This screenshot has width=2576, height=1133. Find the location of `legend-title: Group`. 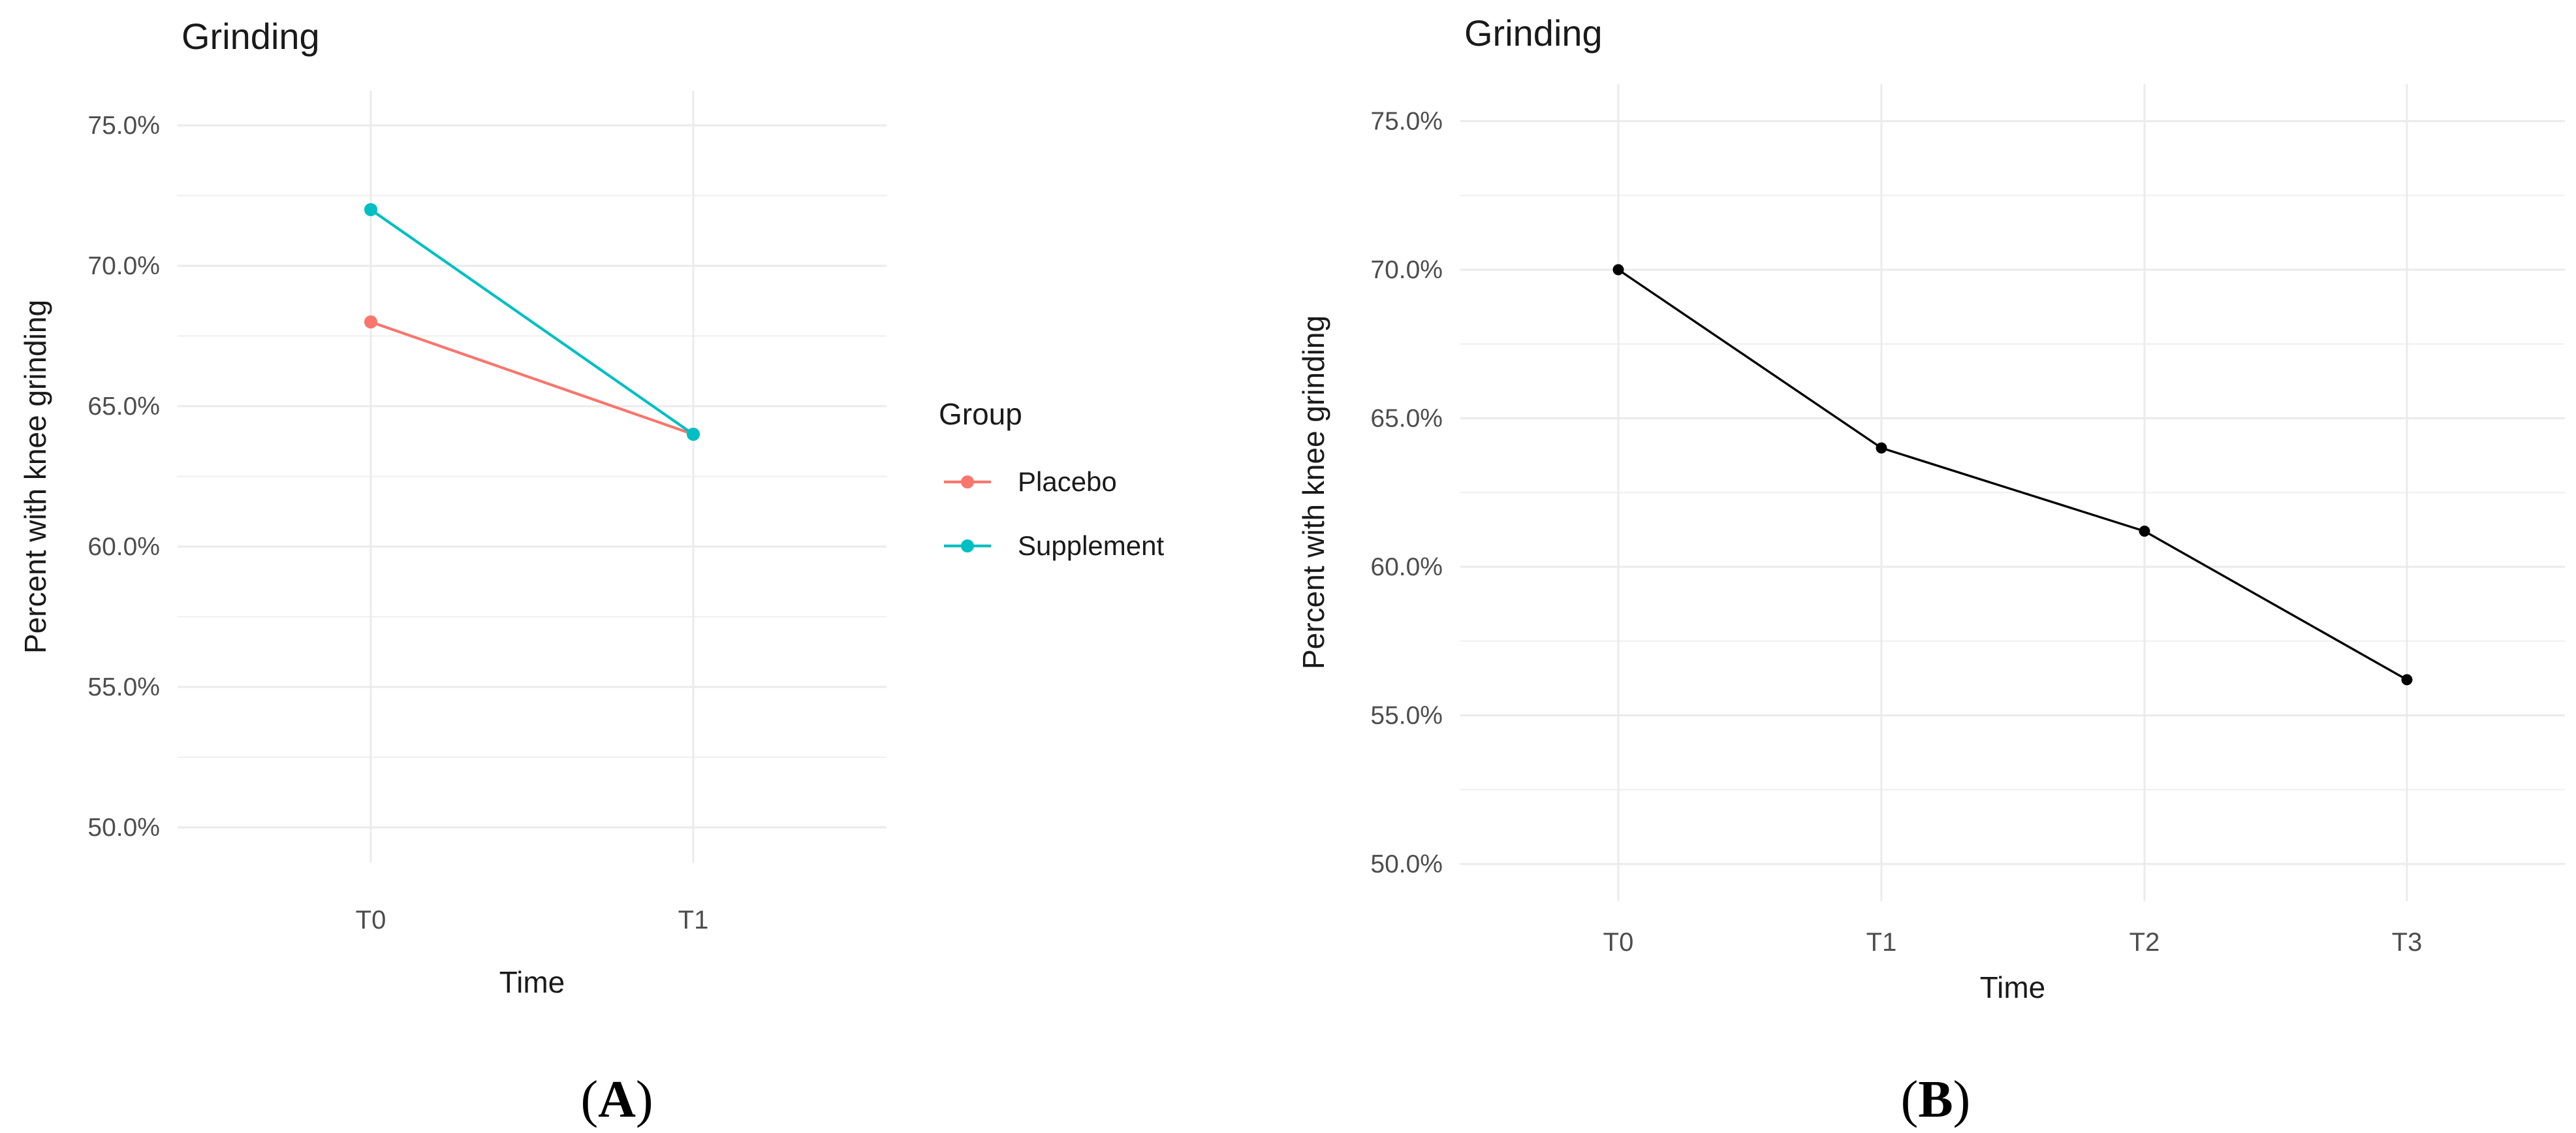

legend-title: Group is located at coordinates (980, 414).